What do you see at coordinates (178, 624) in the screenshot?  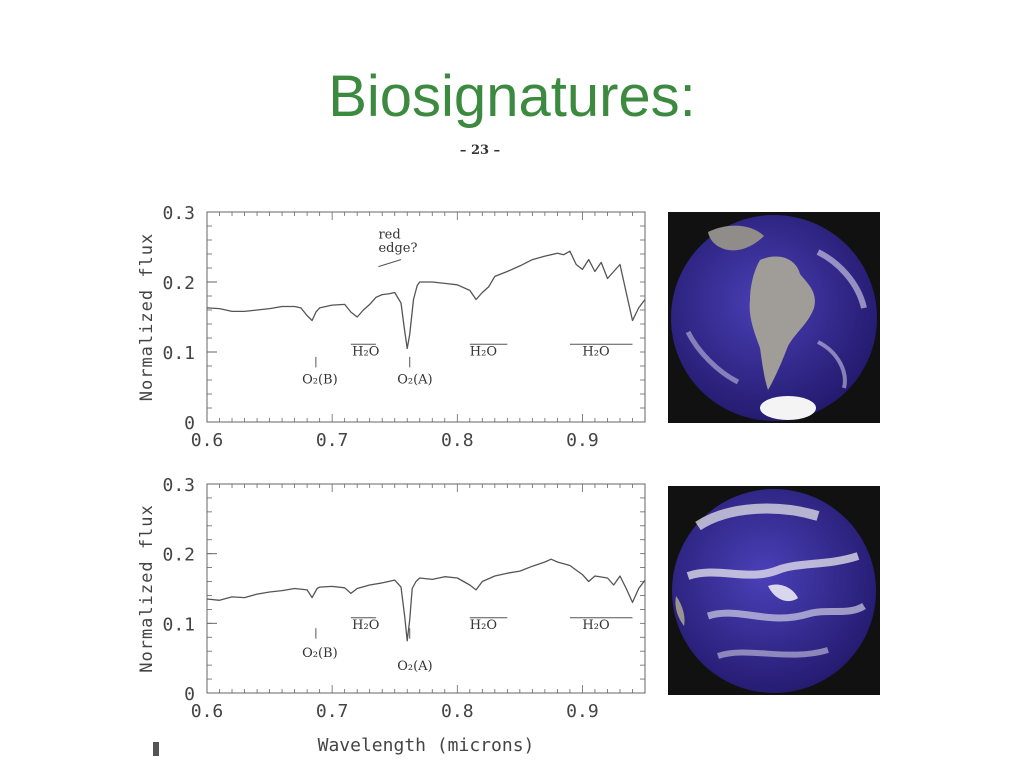 I see `chart-2-y-tick-label: 0.1` at bounding box center [178, 624].